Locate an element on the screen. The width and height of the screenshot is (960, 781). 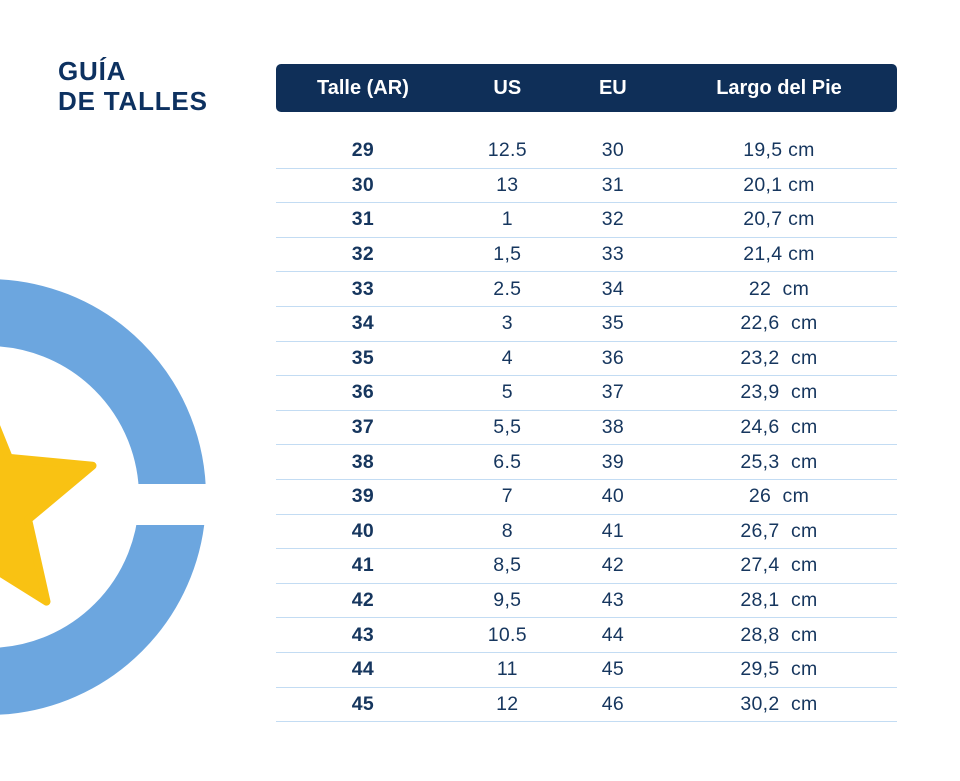
cell-talle: 45 is located at coordinates (363, 703).